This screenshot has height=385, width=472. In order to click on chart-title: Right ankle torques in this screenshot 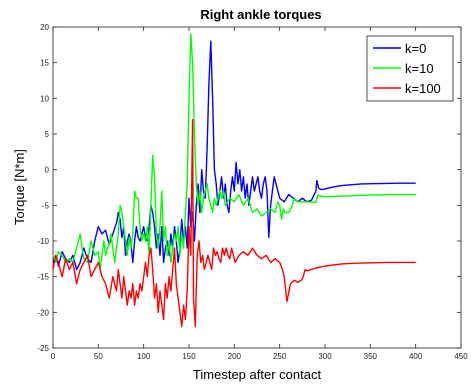, I will do `click(260, 14)`.